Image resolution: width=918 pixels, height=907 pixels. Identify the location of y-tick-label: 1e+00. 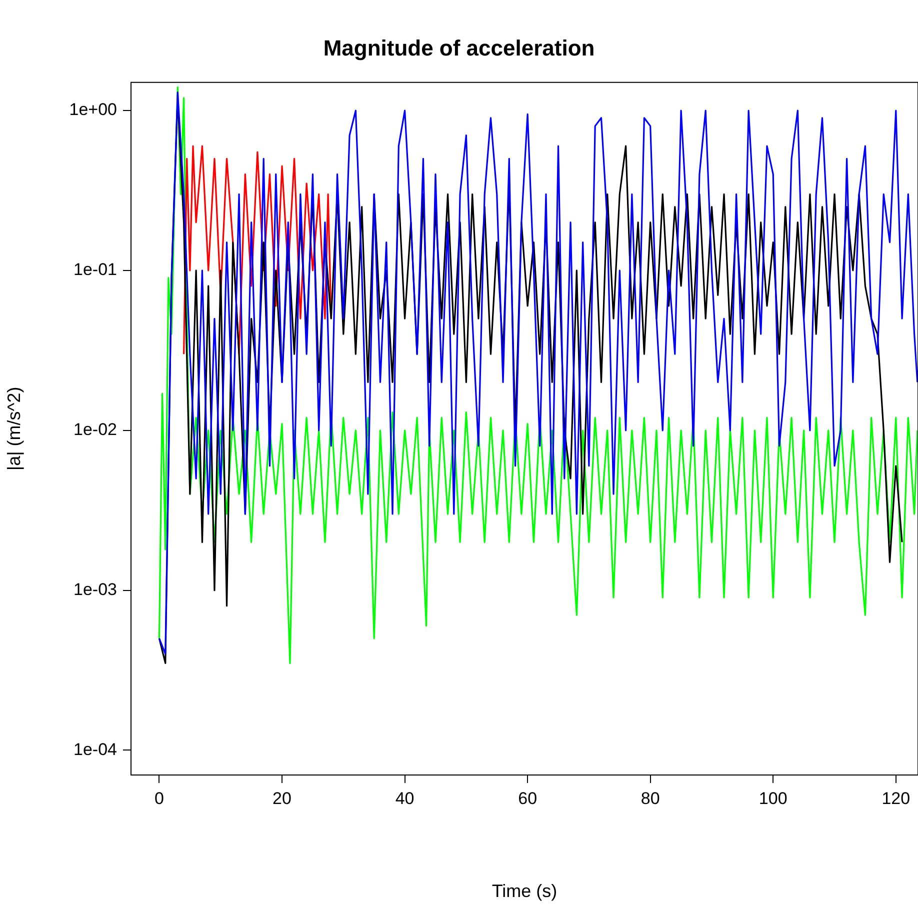
(93, 110).